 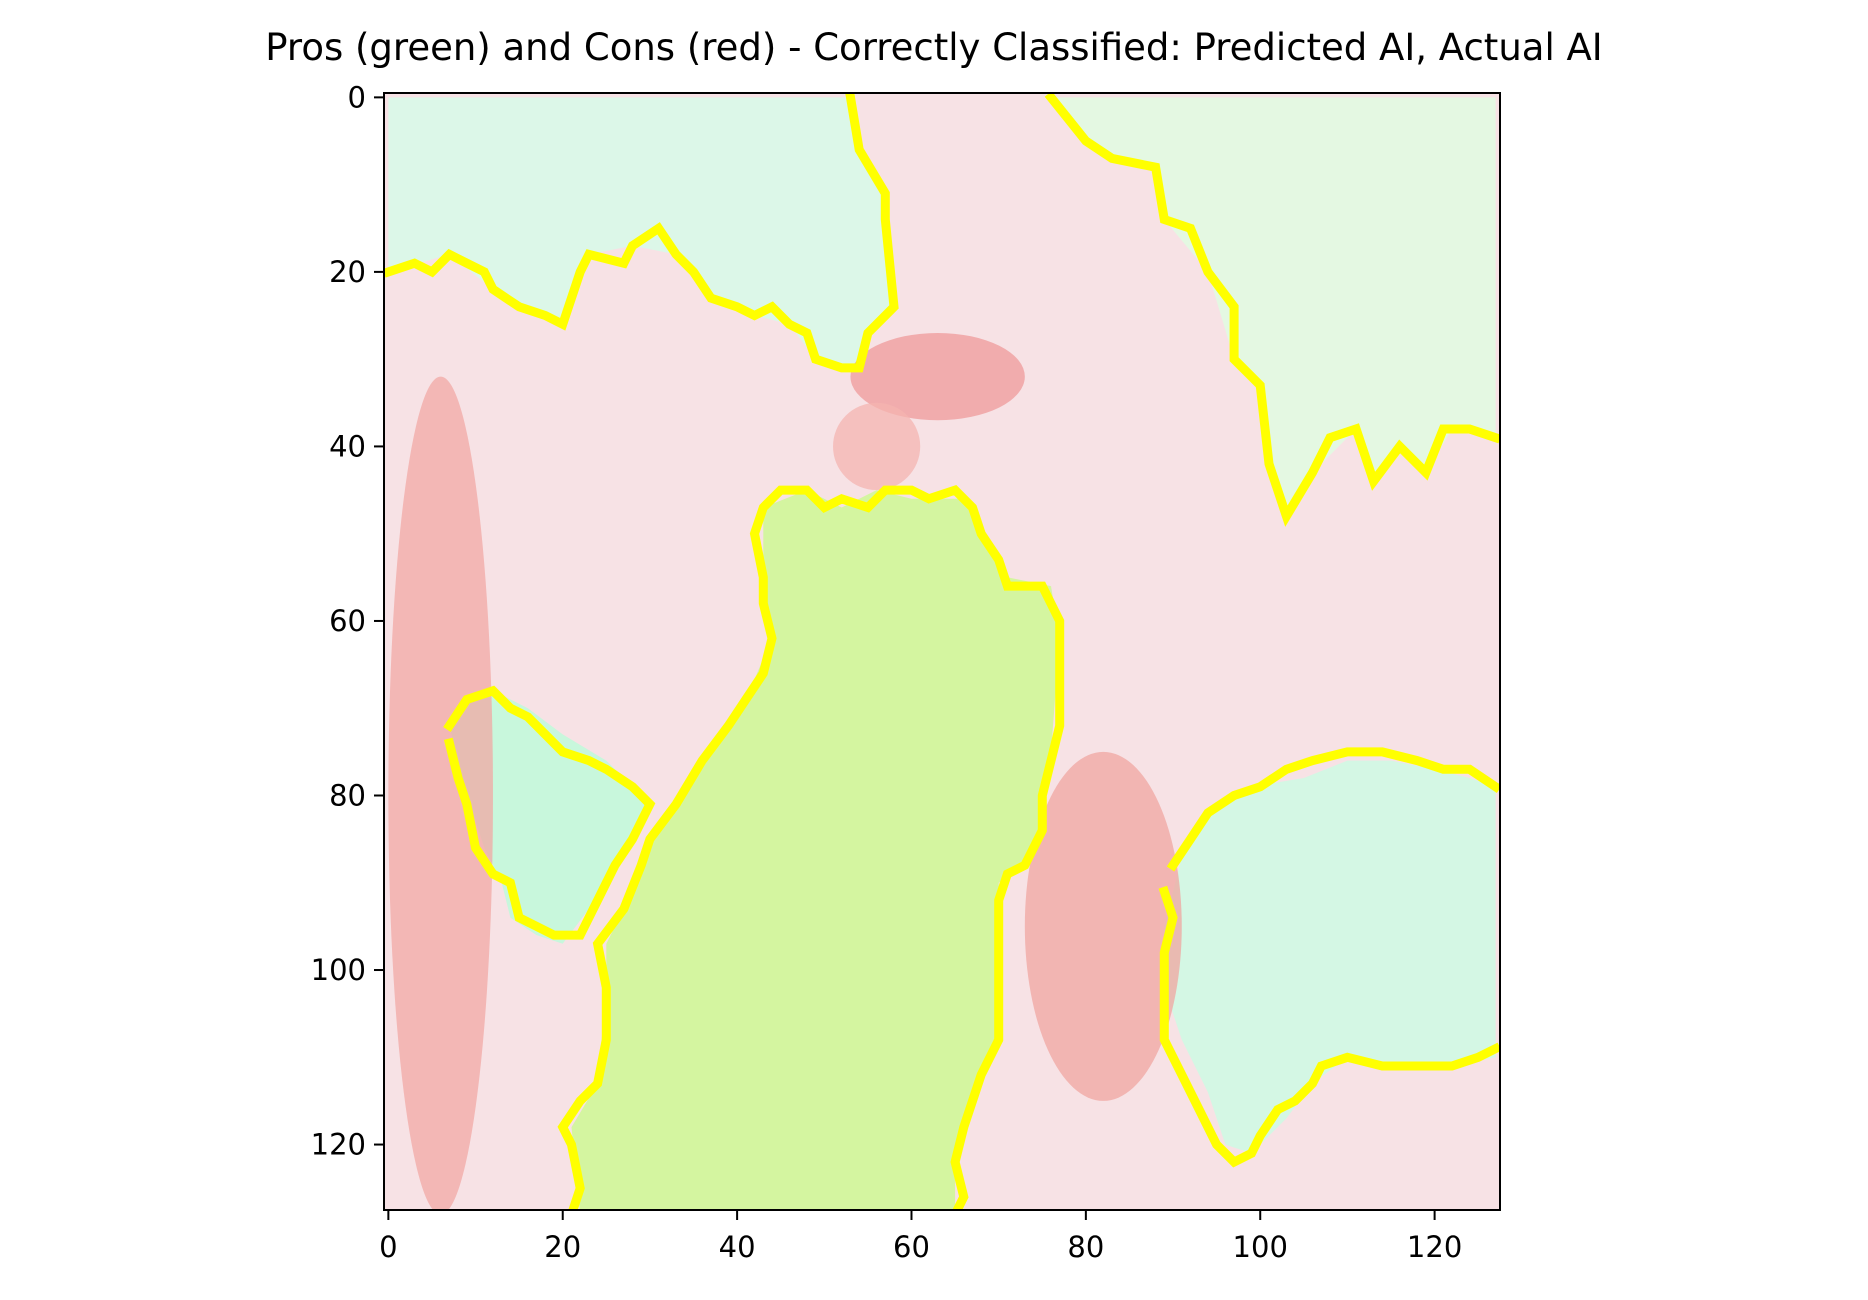 I want to click on boundary-lower-left, so click(x=549, y=812).